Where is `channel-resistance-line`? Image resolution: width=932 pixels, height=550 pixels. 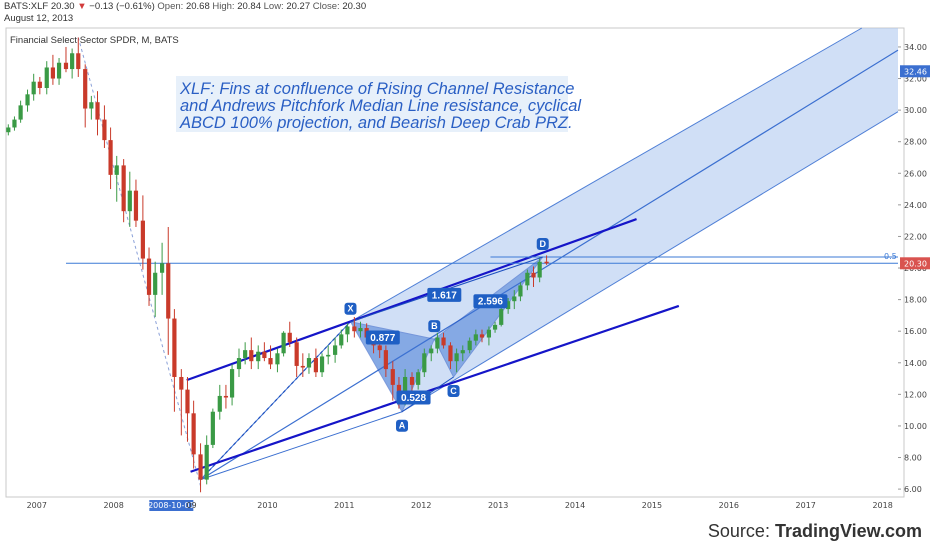 channel-resistance-line is located at coordinates (411, 300).